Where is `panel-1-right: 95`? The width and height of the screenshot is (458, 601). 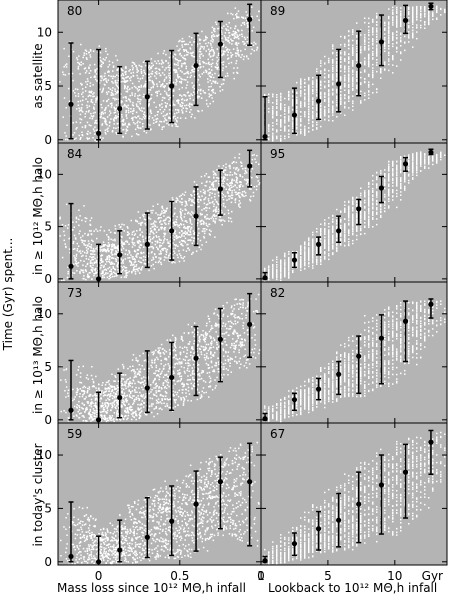
panel-1-right: 95 is located at coordinates (354, 212).